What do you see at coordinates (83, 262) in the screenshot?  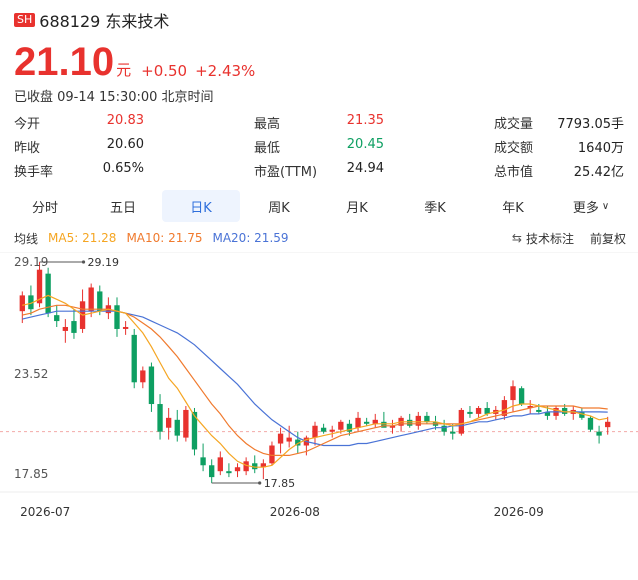 I see `high-marker-dot` at bounding box center [83, 262].